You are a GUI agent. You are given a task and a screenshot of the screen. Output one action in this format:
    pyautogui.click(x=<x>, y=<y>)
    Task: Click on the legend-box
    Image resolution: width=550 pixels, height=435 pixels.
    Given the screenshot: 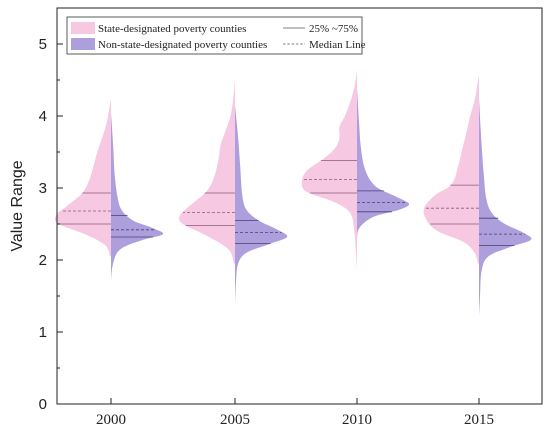 What is the action you would take?
    pyautogui.click(x=214, y=35)
    